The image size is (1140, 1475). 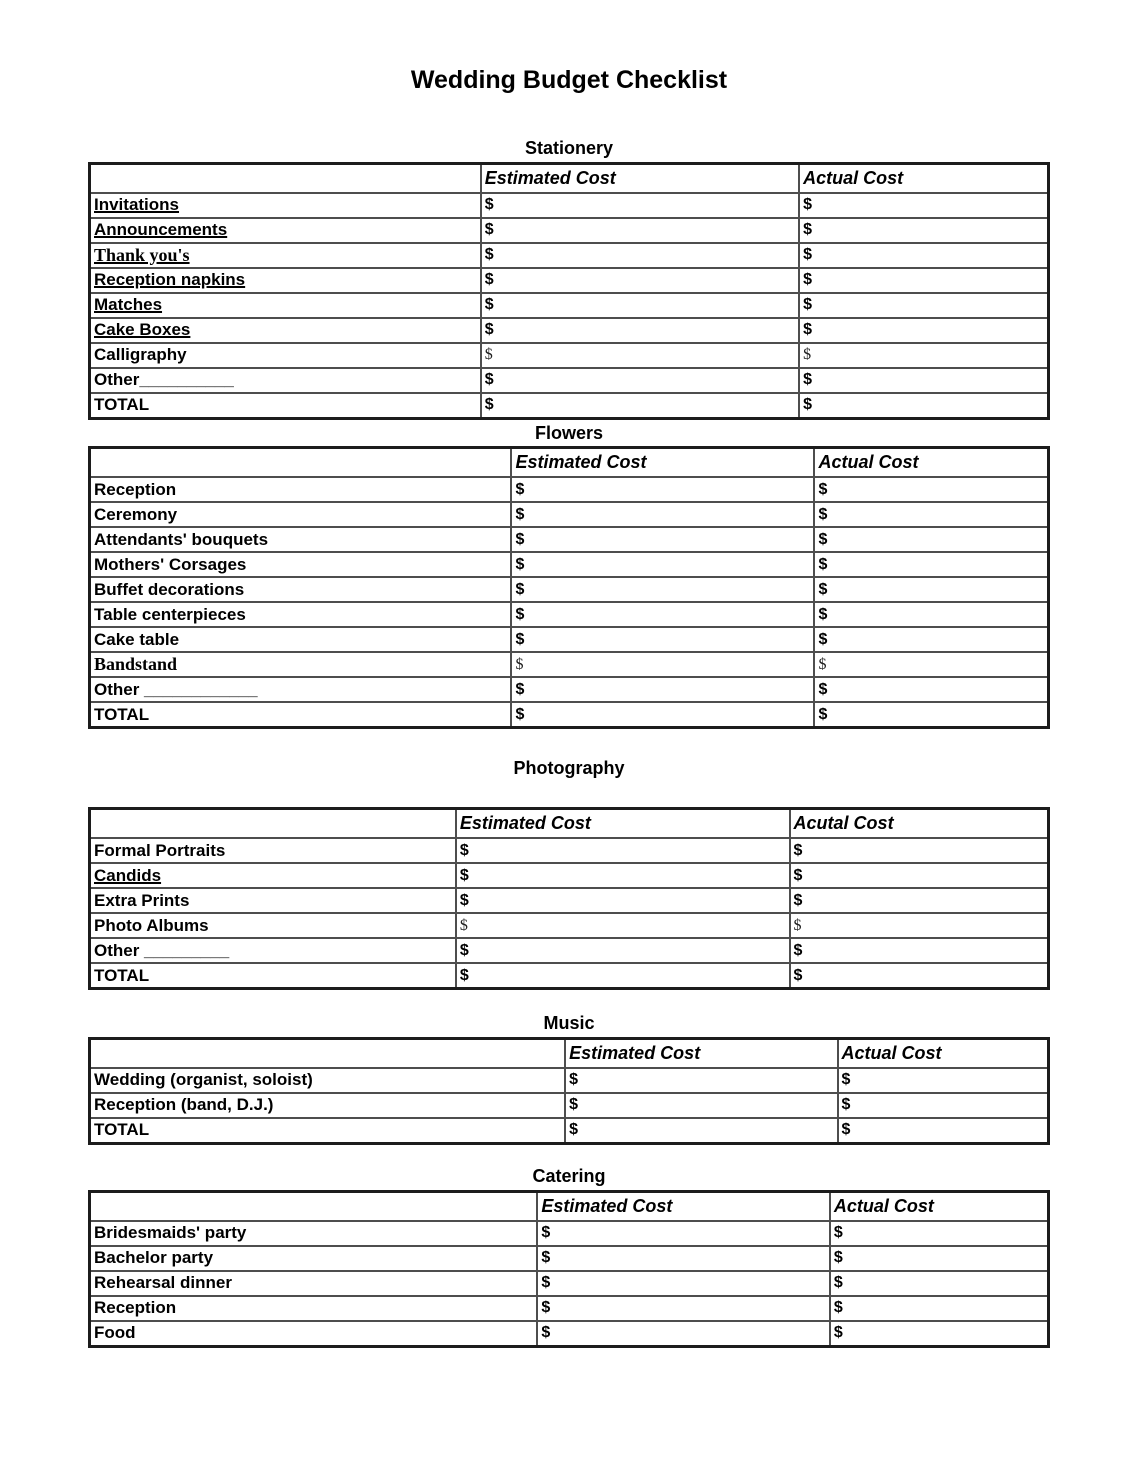 What do you see at coordinates (300, 540) in the screenshot?
I see `item-label-cell: Attendants' bouquets` at bounding box center [300, 540].